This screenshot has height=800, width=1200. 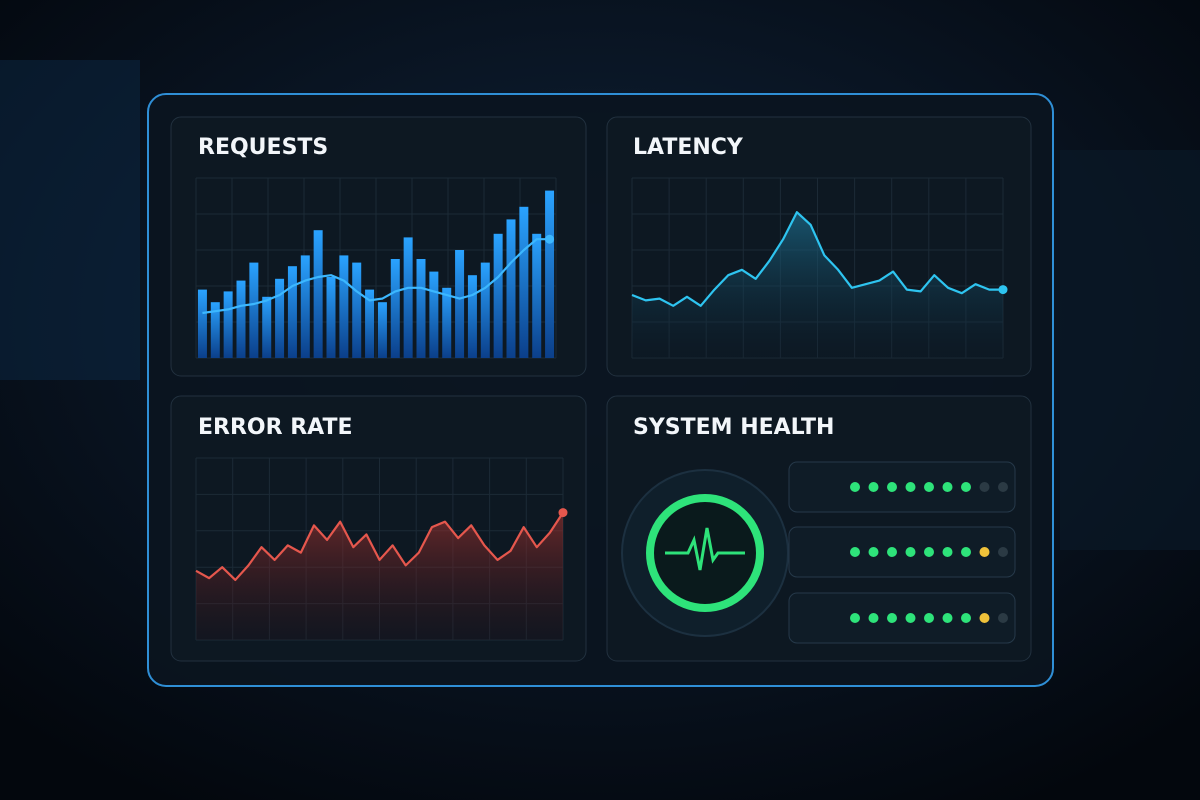 What do you see at coordinates (733, 427) in the screenshot?
I see `panel-title: SYSTEM HEALTH` at bounding box center [733, 427].